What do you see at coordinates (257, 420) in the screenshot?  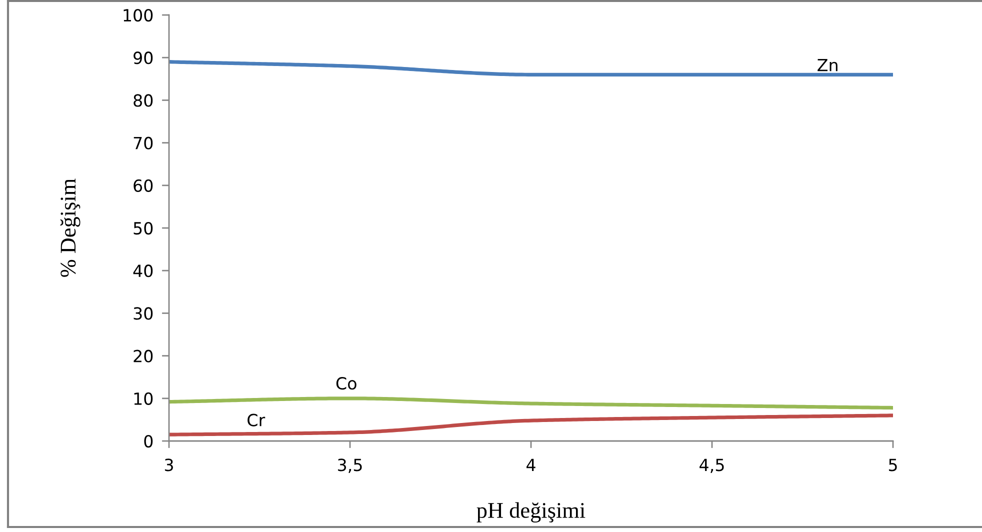 I see `series-label: Cr` at bounding box center [257, 420].